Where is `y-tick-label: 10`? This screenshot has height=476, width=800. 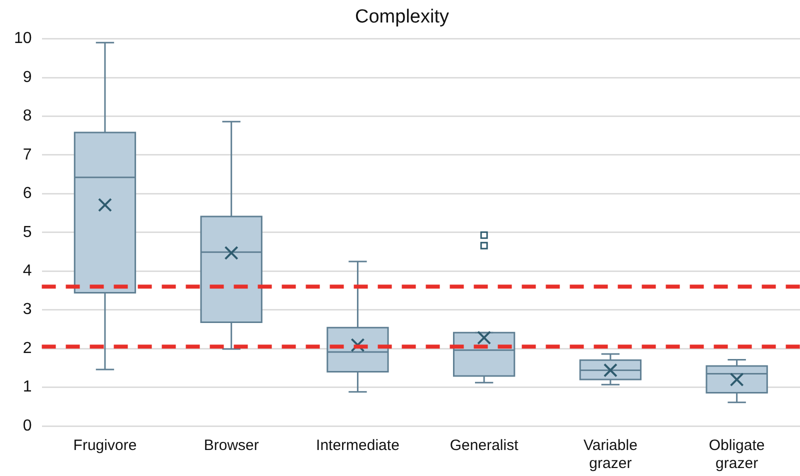
y-tick-label: 10 is located at coordinates (23, 39).